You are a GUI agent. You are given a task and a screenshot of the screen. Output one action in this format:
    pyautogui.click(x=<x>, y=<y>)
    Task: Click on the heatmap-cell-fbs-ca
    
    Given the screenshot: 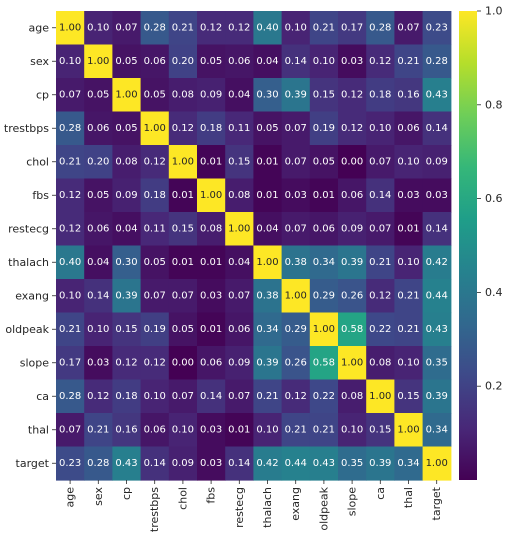 What is the action you would take?
    pyautogui.click(x=380, y=195)
    